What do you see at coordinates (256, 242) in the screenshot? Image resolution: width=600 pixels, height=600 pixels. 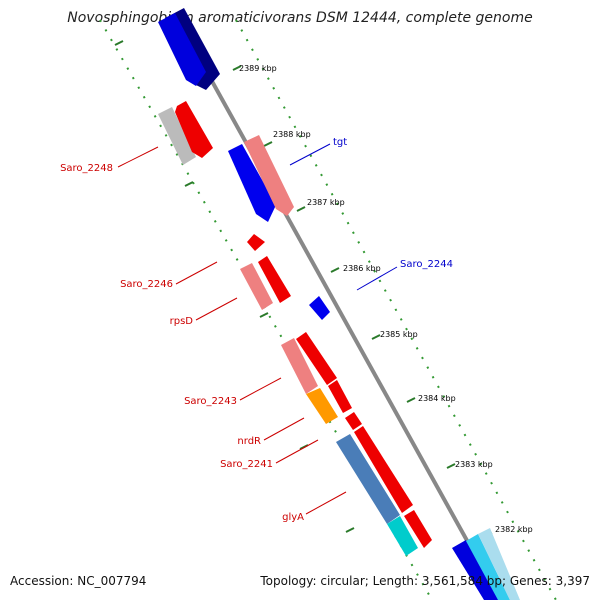 I see `gene-saro-2246-small` at bounding box center [256, 242].